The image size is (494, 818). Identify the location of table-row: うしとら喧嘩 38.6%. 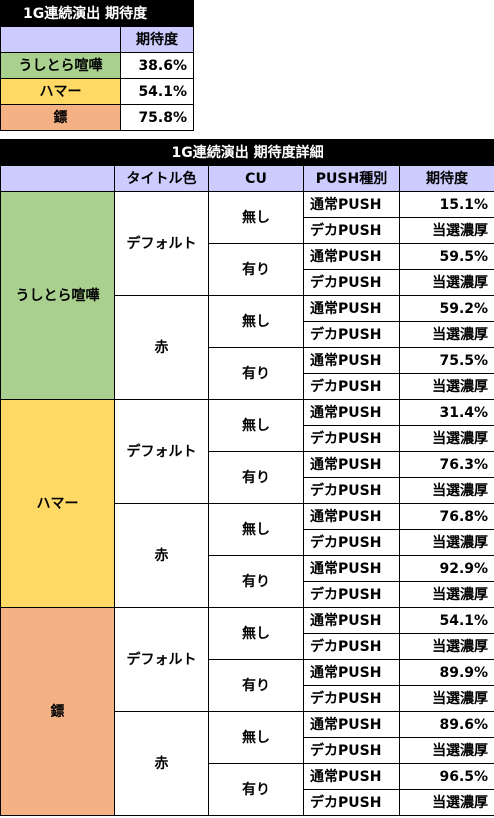
(97, 65).